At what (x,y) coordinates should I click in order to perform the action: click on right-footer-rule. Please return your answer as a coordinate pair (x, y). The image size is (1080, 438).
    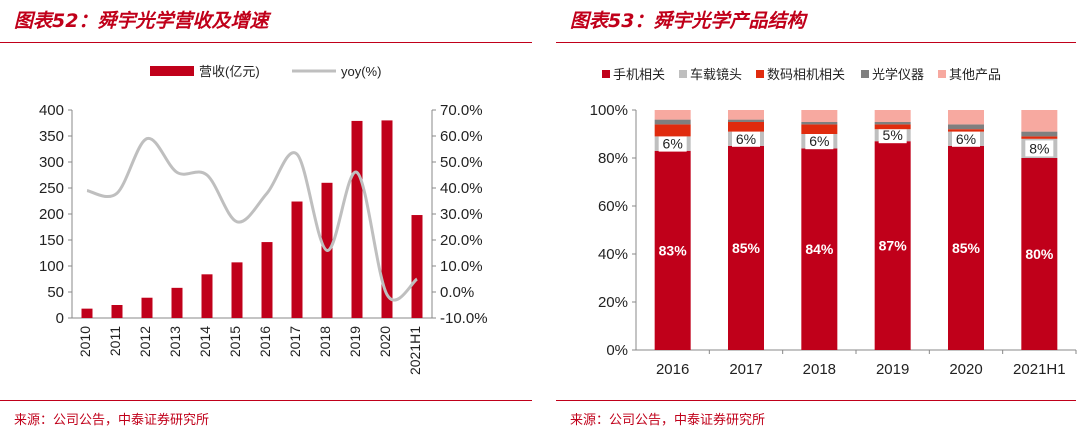
    Looking at the image, I should click on (816, 400).